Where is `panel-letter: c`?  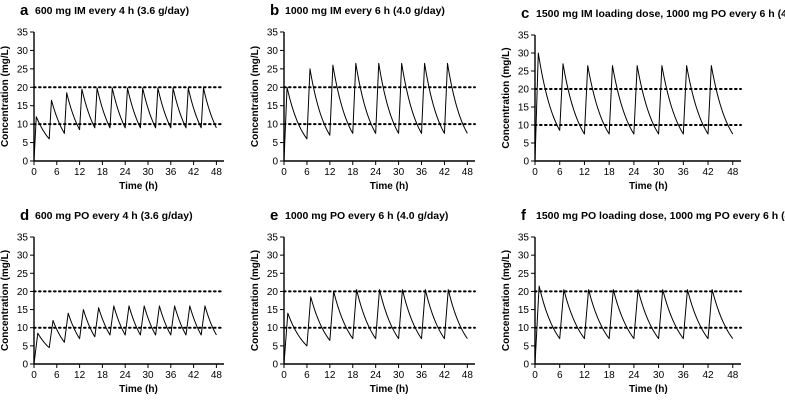
panel-letter: c is located at coordinates (525, 13).